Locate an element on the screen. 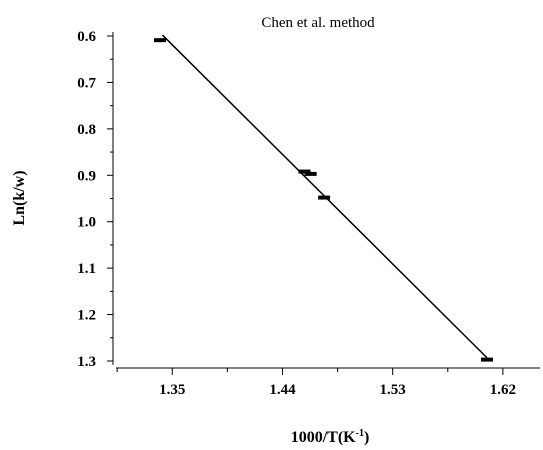 Image resolution: width=543 pixels, height=450 pixels. x-tick-label: 1.62 is located at coordinates (503, 390).